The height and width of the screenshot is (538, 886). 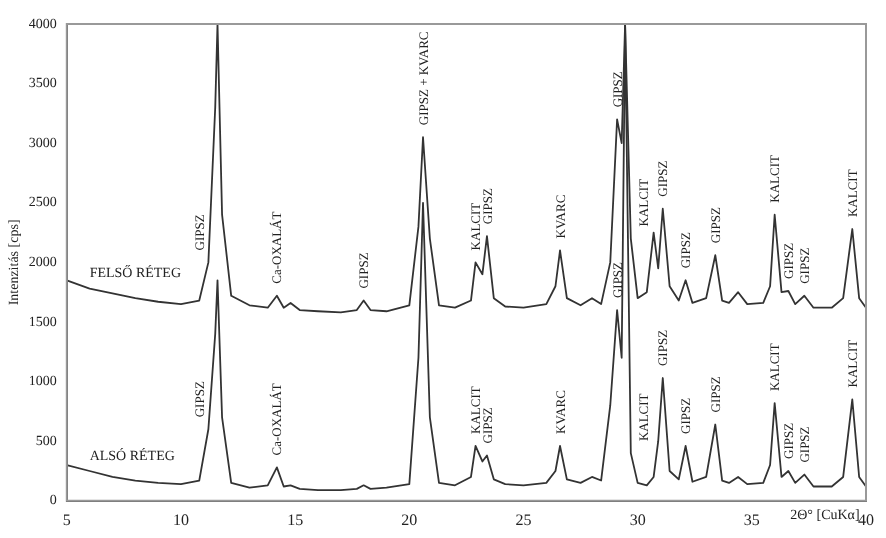 I want to click on x-tick-label: 25, so click(x=523, y=519).